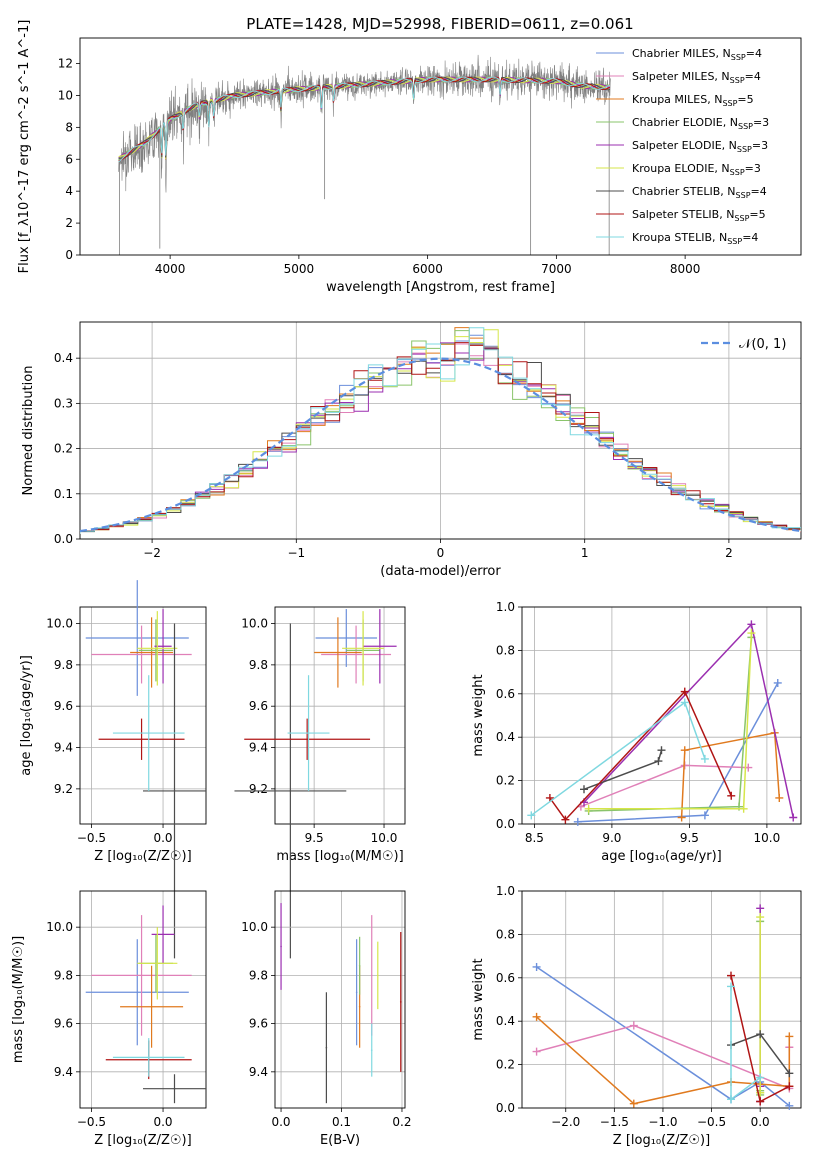 Image resolution: width=819 pixels, height=1170 pixels. I want to click on legend-entry: Kroupa STELIB, NSSP=4, so click(695, 238).